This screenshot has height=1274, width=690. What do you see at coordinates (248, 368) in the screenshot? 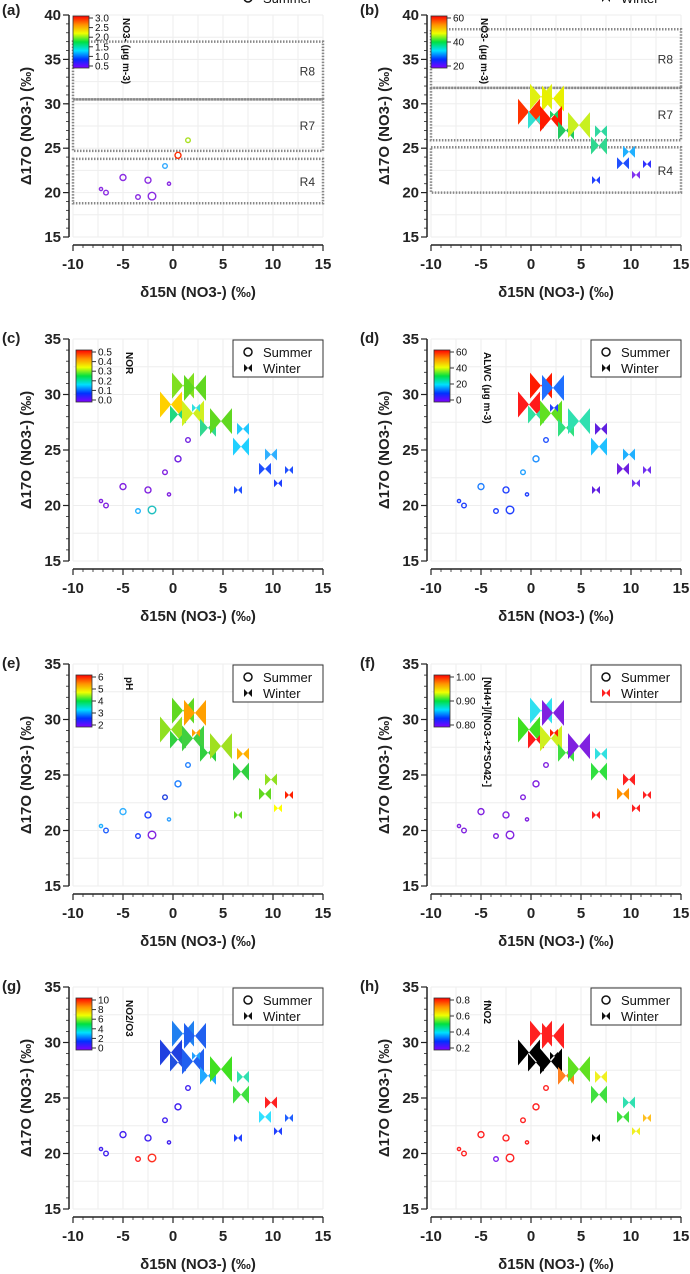
I see `legend-winter-marker` at bounding box center [248, 368].